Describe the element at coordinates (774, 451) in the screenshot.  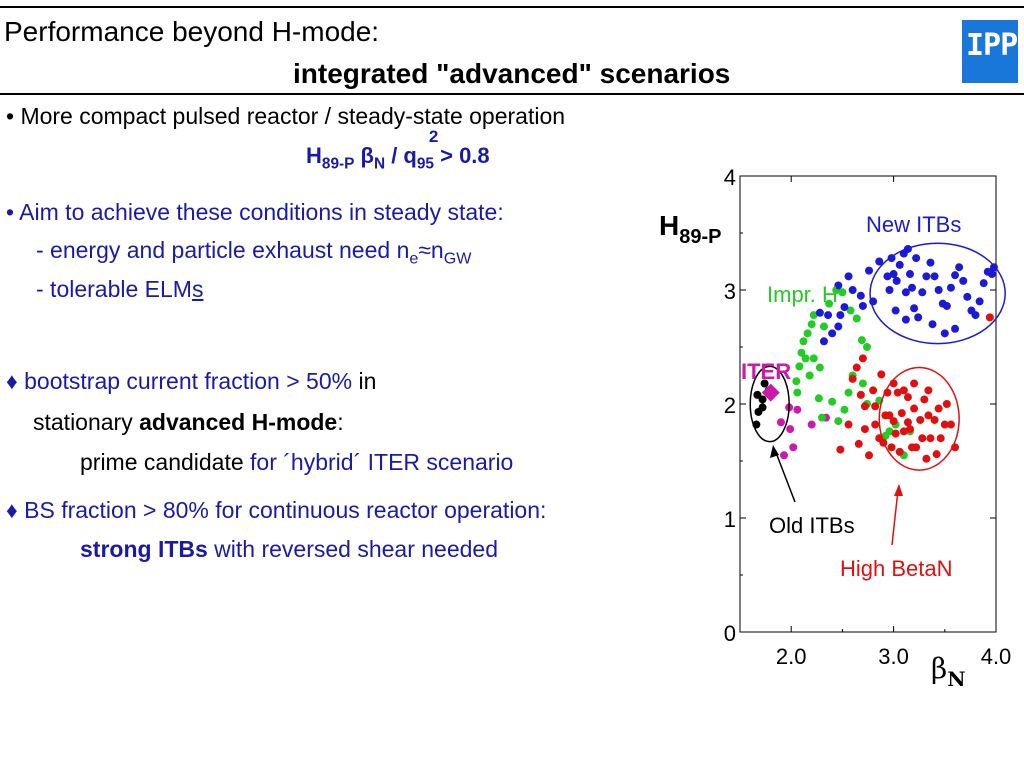
I see `old-itbs-arrowhead` at that location.